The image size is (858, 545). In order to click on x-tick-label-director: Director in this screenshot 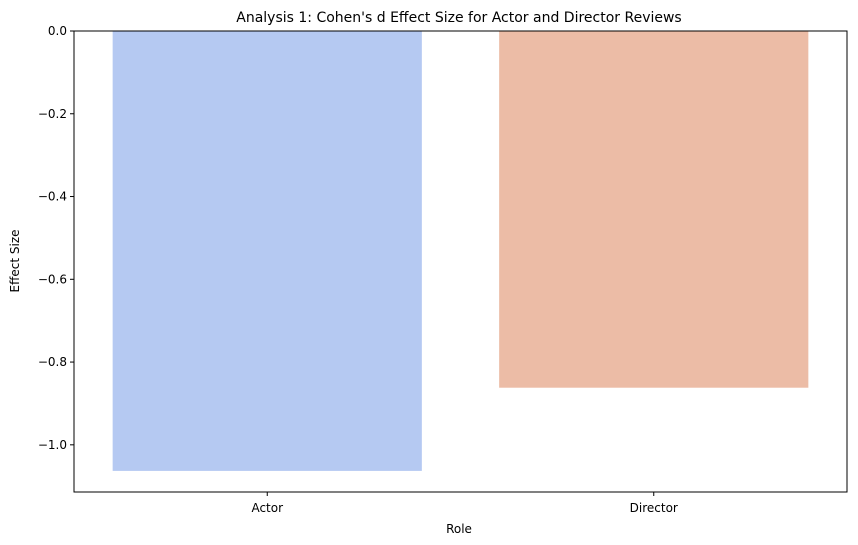, I will do `click(654, 508)`.